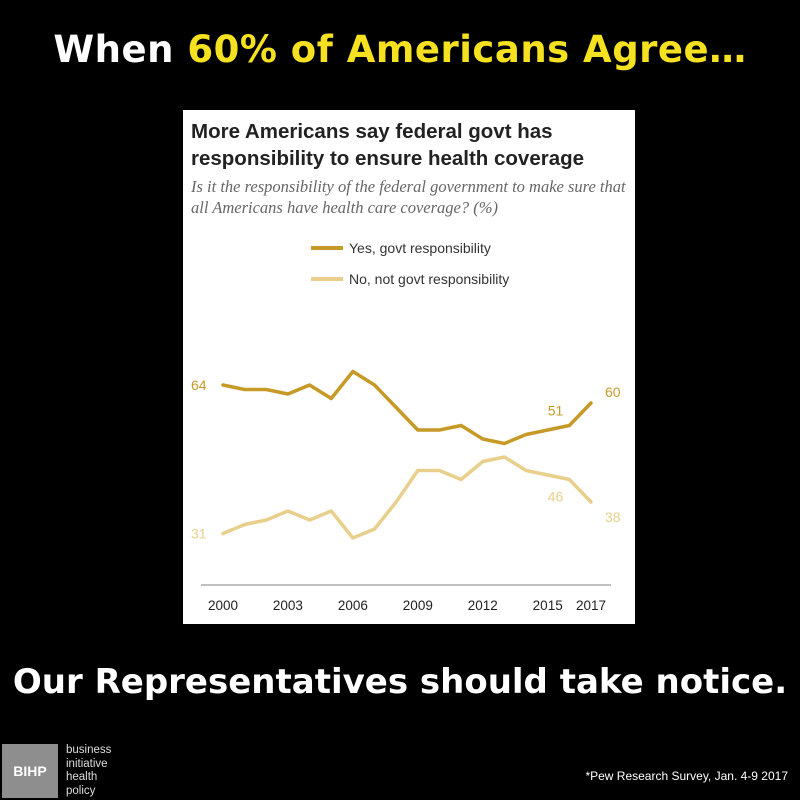  What do you see at coordinates (87, 763) in the screenshot?
I see `logo-line: initiative` at bounding box center [87, 763].